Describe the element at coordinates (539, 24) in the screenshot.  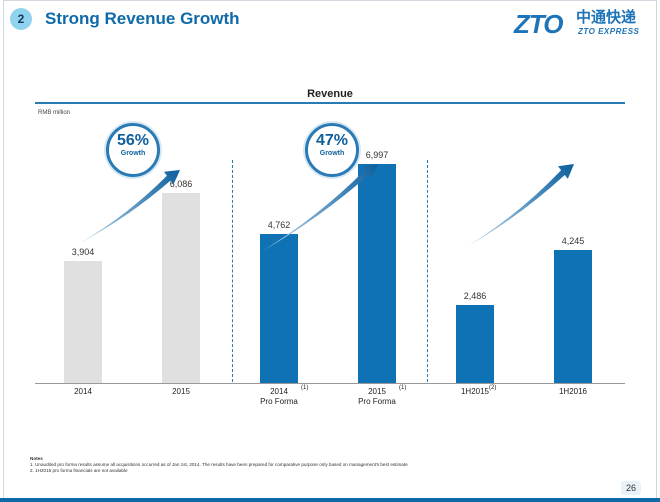
I see `zto-logo-mark: ZTO` at that location.